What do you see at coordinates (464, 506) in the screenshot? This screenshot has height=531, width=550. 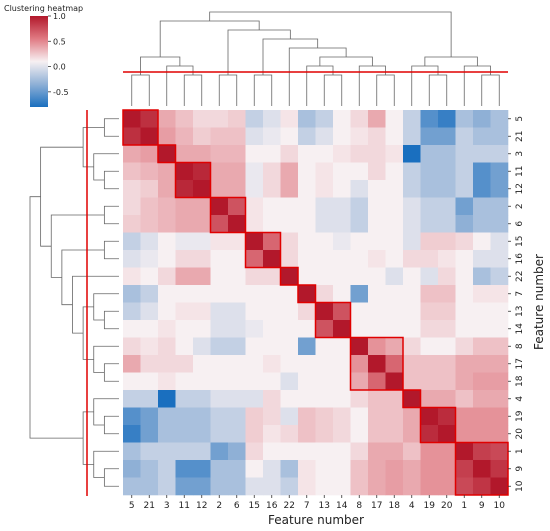 I see `x-tick-label: 1` at bounding box center [464, 506].